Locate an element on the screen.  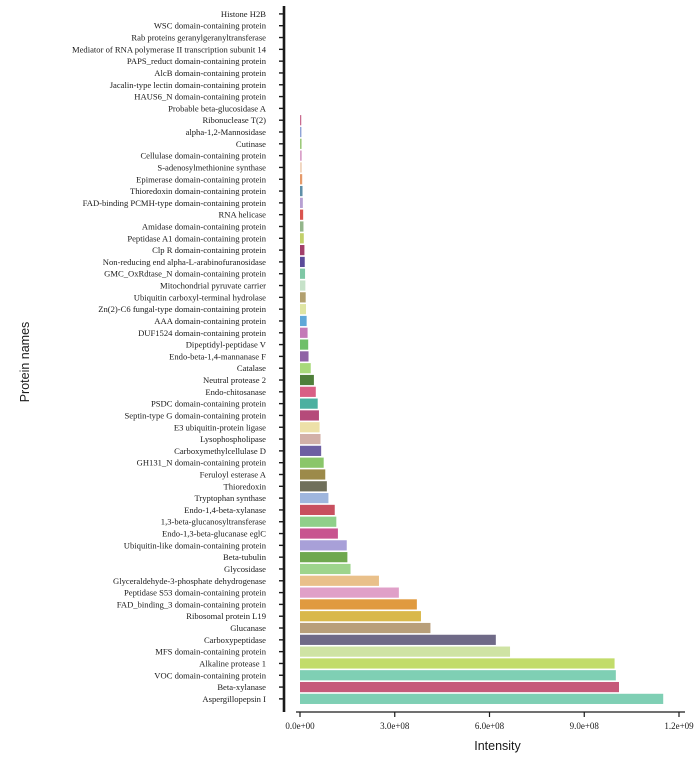
category-label: Lysophospholipase is located at coordinates (233, 439).